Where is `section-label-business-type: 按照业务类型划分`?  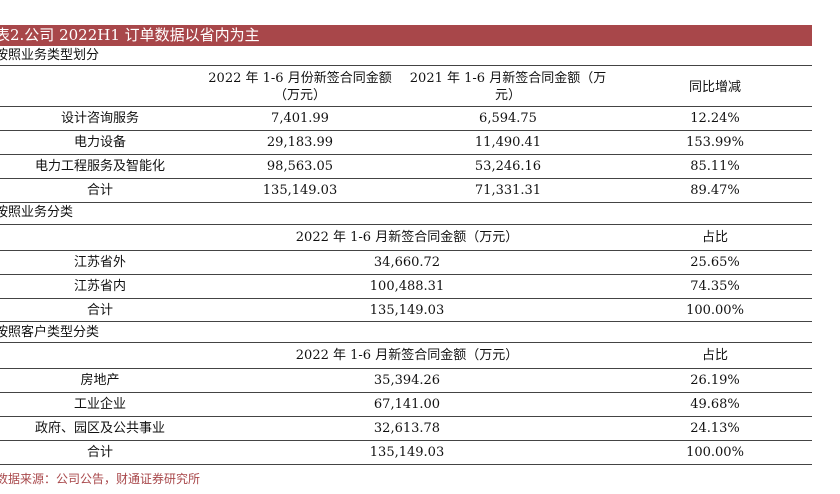 section-label-business-type: 按照业务类型划分 is located at coordinates (50, 55).